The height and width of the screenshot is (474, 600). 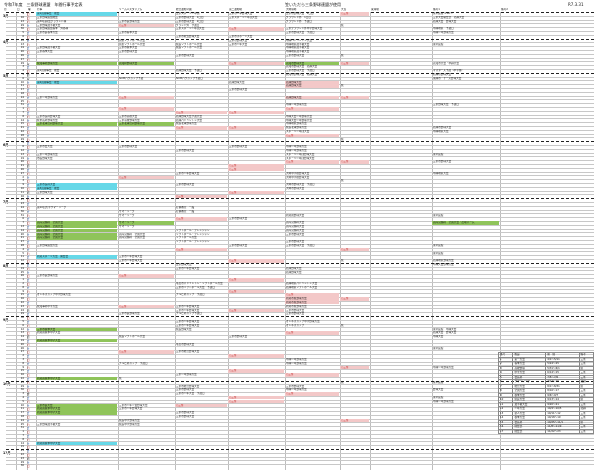 What do you see at coordinates (189, 120) in the screenshot?
I see `event-cell: 北越パドミントン大会` at bounding box center [189, 120].